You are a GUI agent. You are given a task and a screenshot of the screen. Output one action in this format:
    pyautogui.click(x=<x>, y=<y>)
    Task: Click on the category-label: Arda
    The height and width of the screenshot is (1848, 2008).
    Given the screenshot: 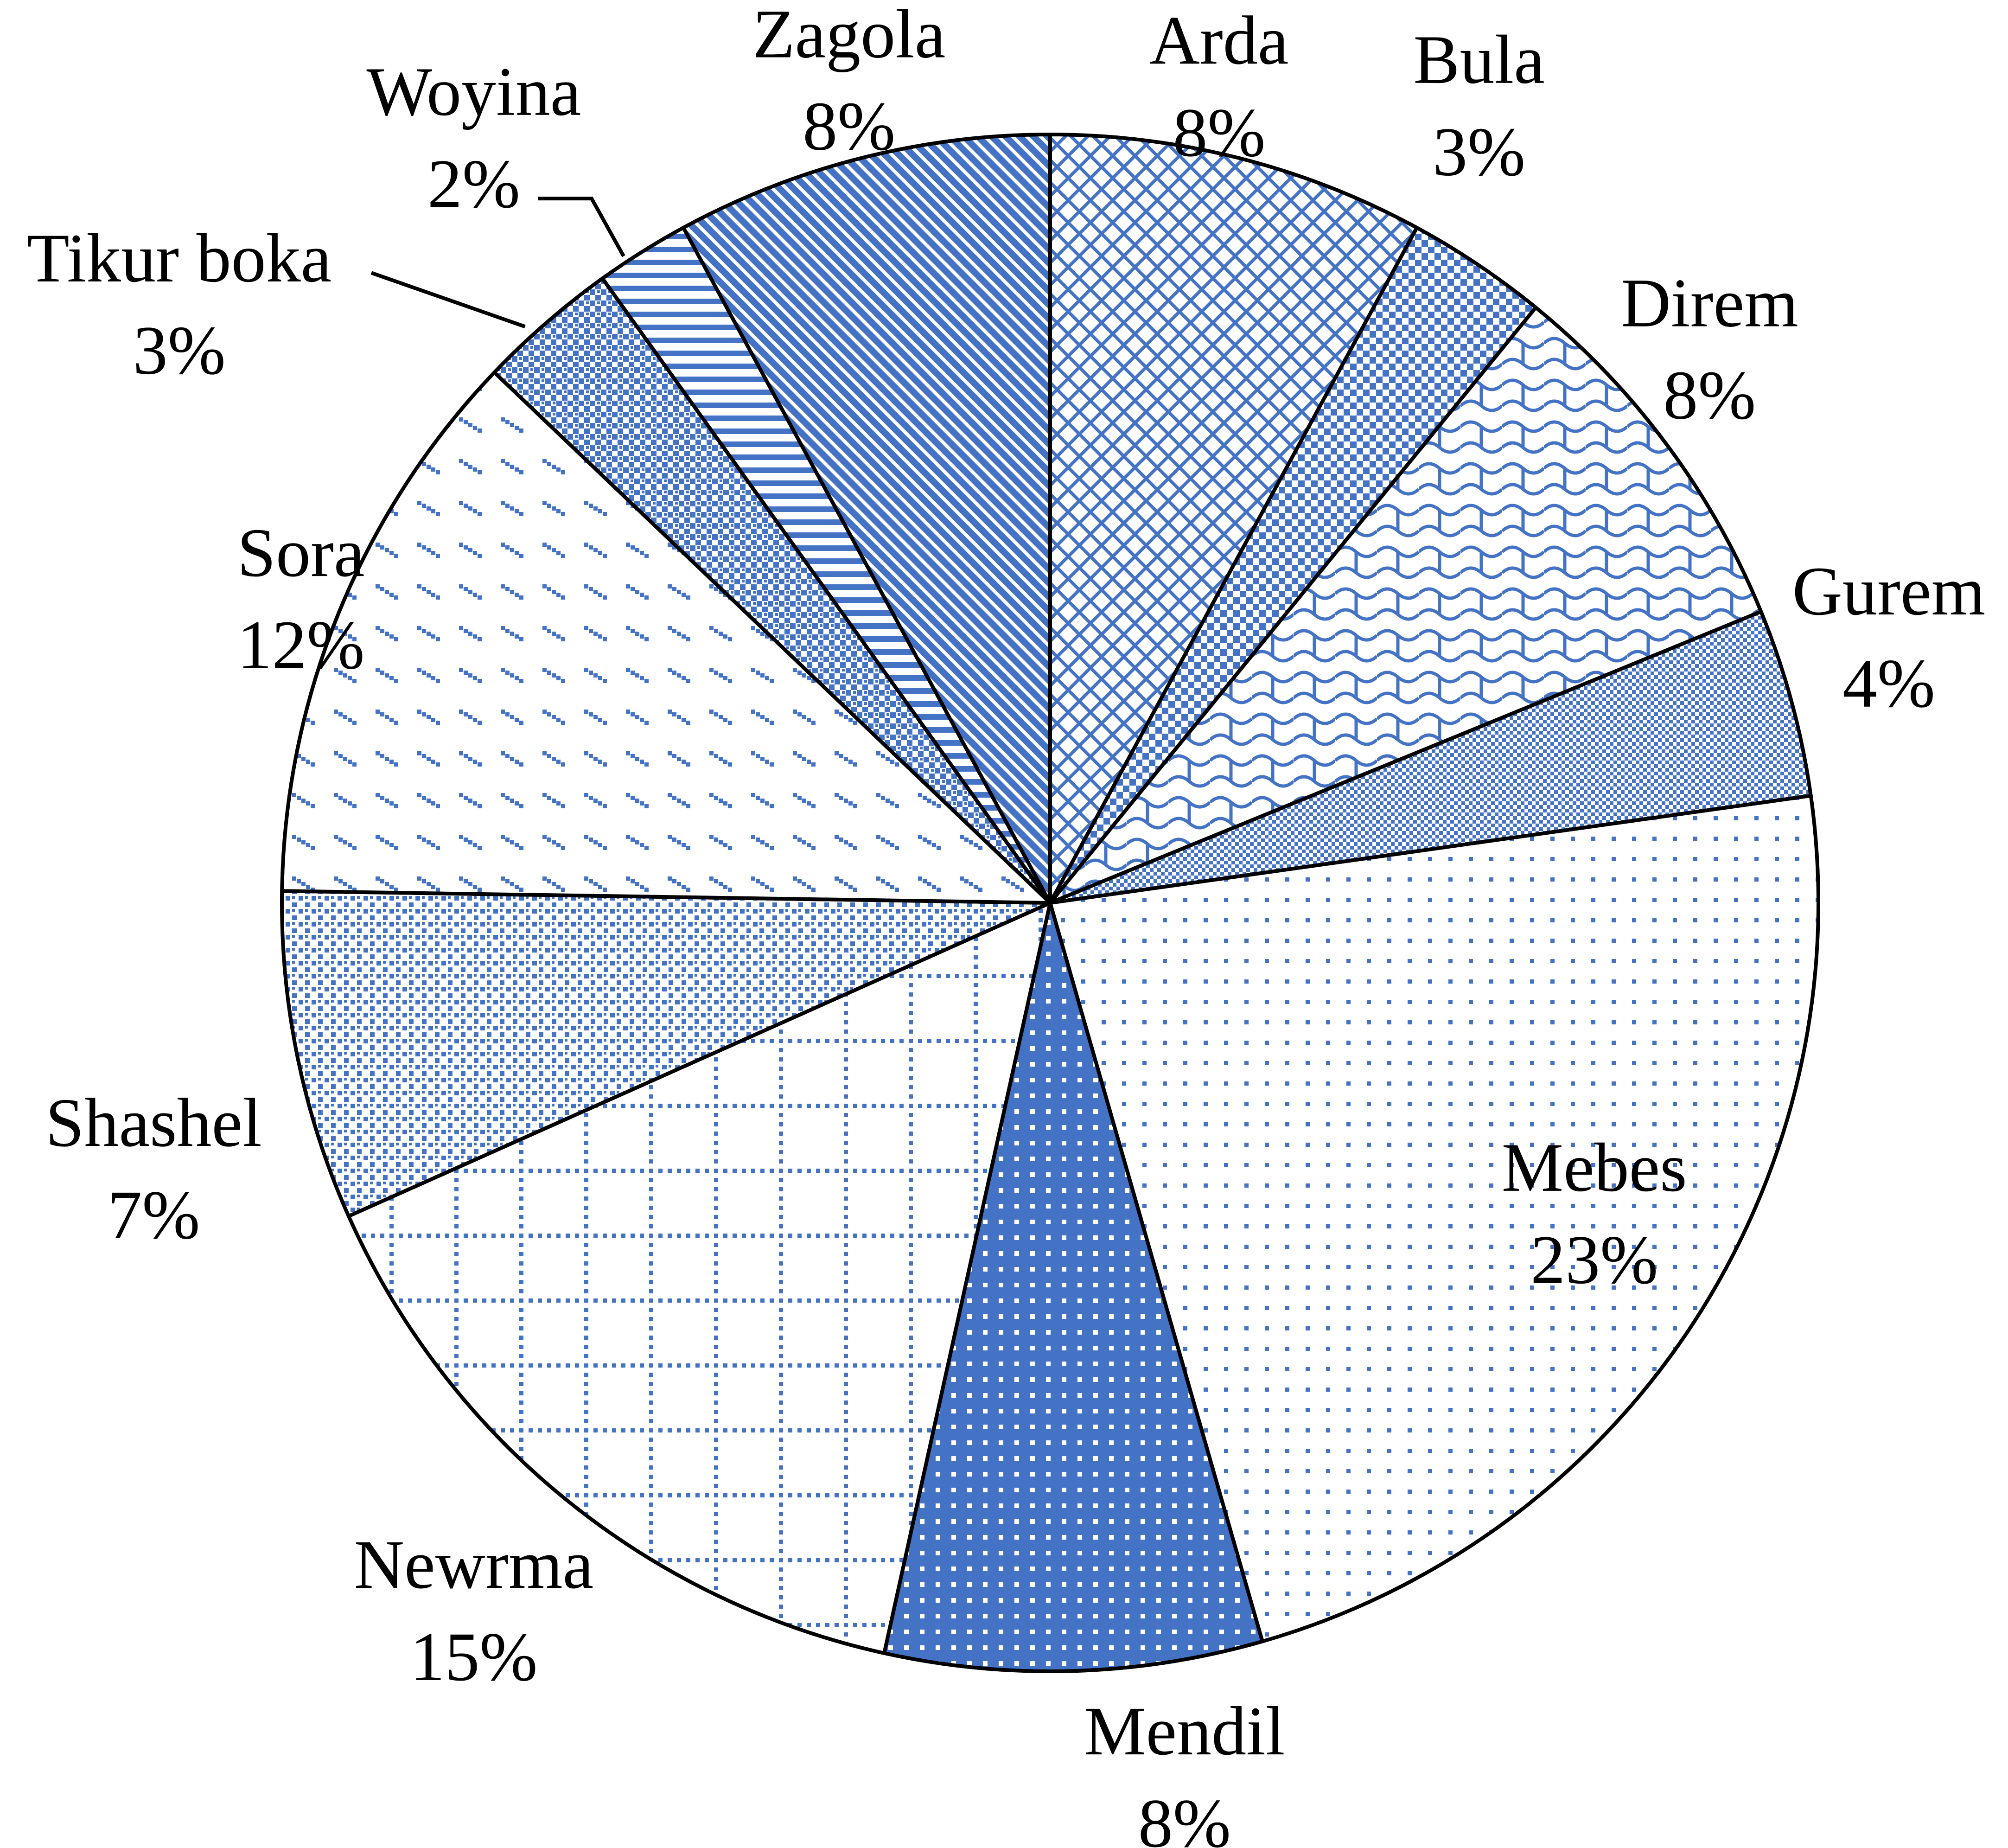 What is the action you would take?
    pyautogui.click(x=1218, y=40)
    